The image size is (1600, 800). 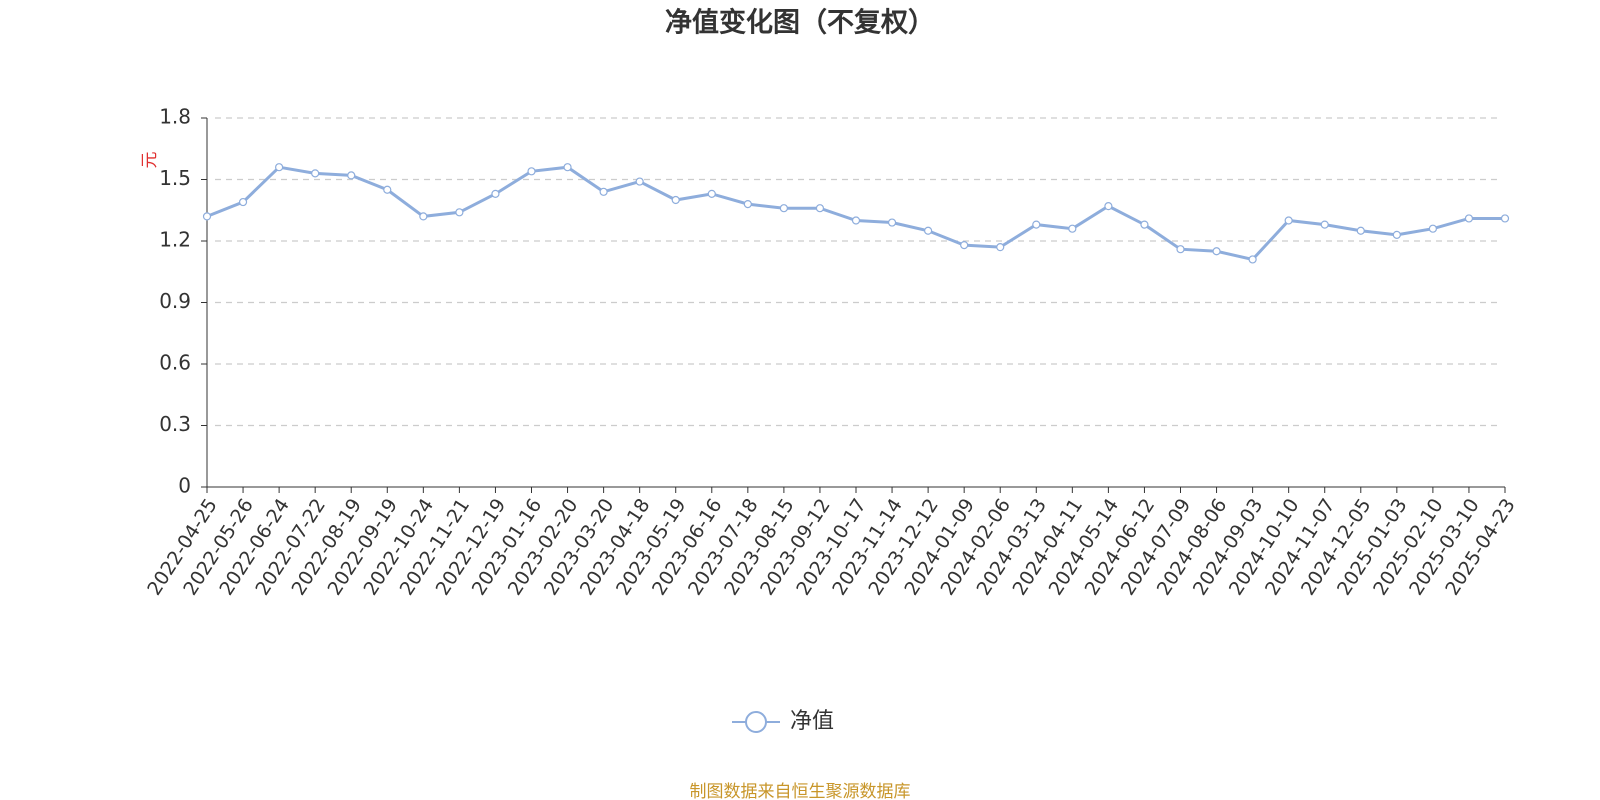 I want to click on source-note: 制图数据来自恒生聚源数据库, so click(x=800, y=791).